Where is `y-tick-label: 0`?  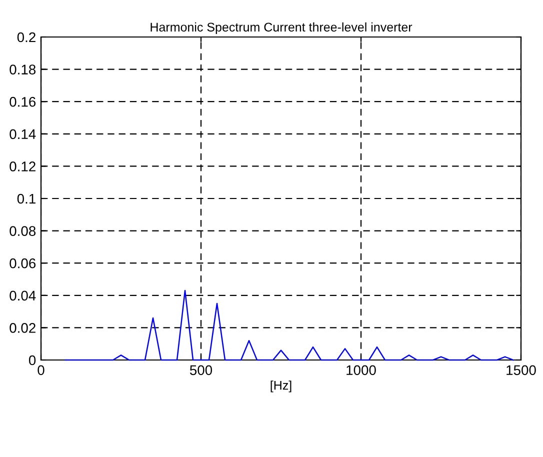
y-tick-label: 0 is located at coordinates (32, 360).